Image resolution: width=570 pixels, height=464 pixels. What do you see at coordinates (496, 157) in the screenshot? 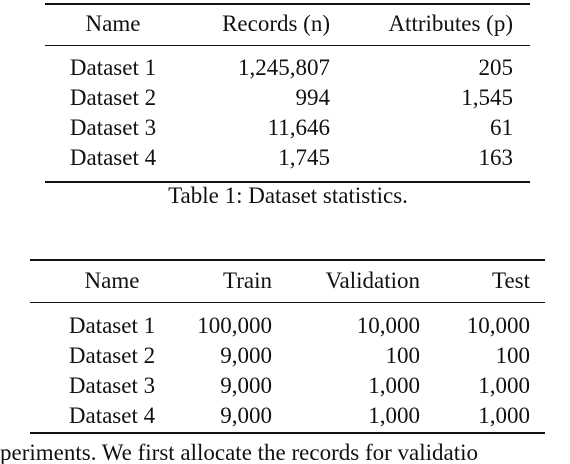
I see `table-cell: 163` at bounding box center [496, 157].